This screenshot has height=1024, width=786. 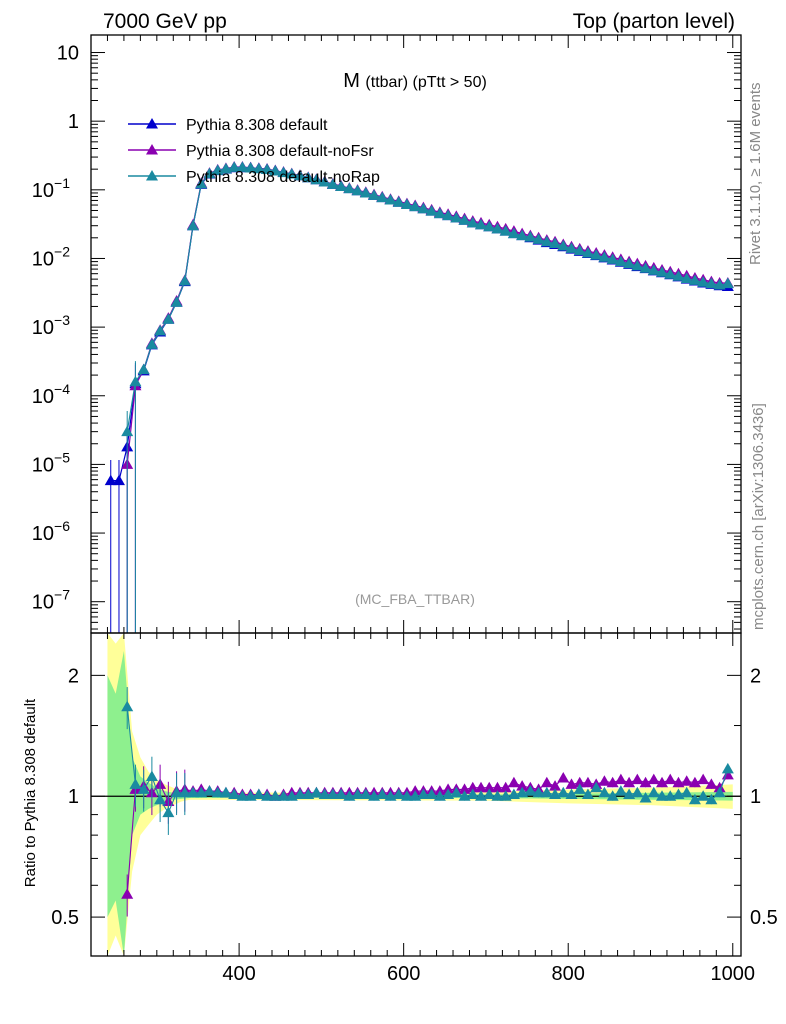 I want to click on legend-marker, so click(x=152, y=175).